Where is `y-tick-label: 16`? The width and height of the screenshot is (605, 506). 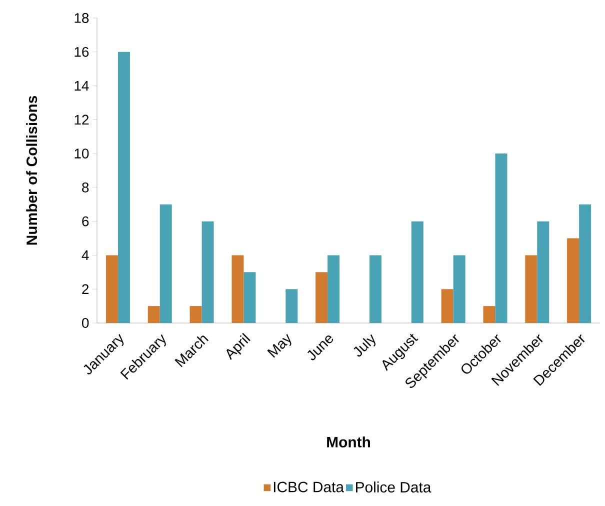
y-tick-label: 16 is located at coordinates (81, 51).